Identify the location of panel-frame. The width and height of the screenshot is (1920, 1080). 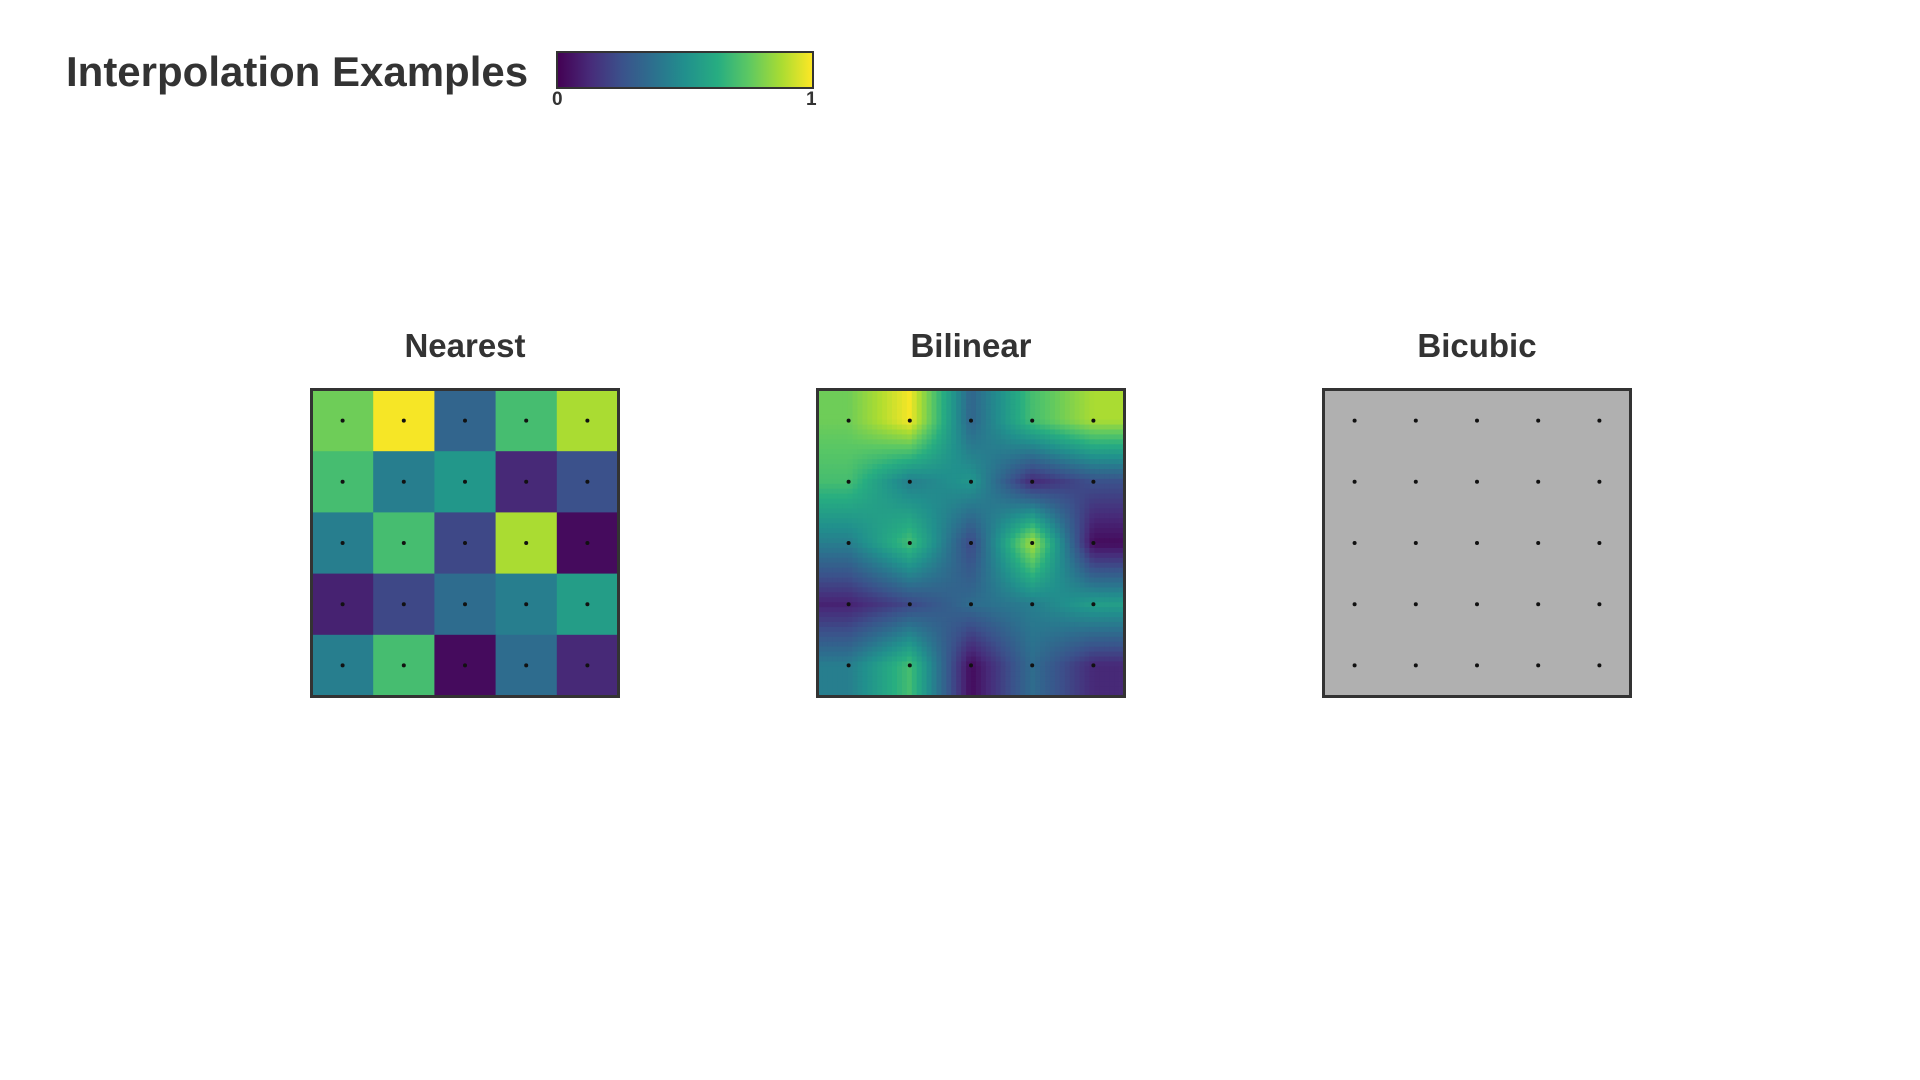
(1477, 543).